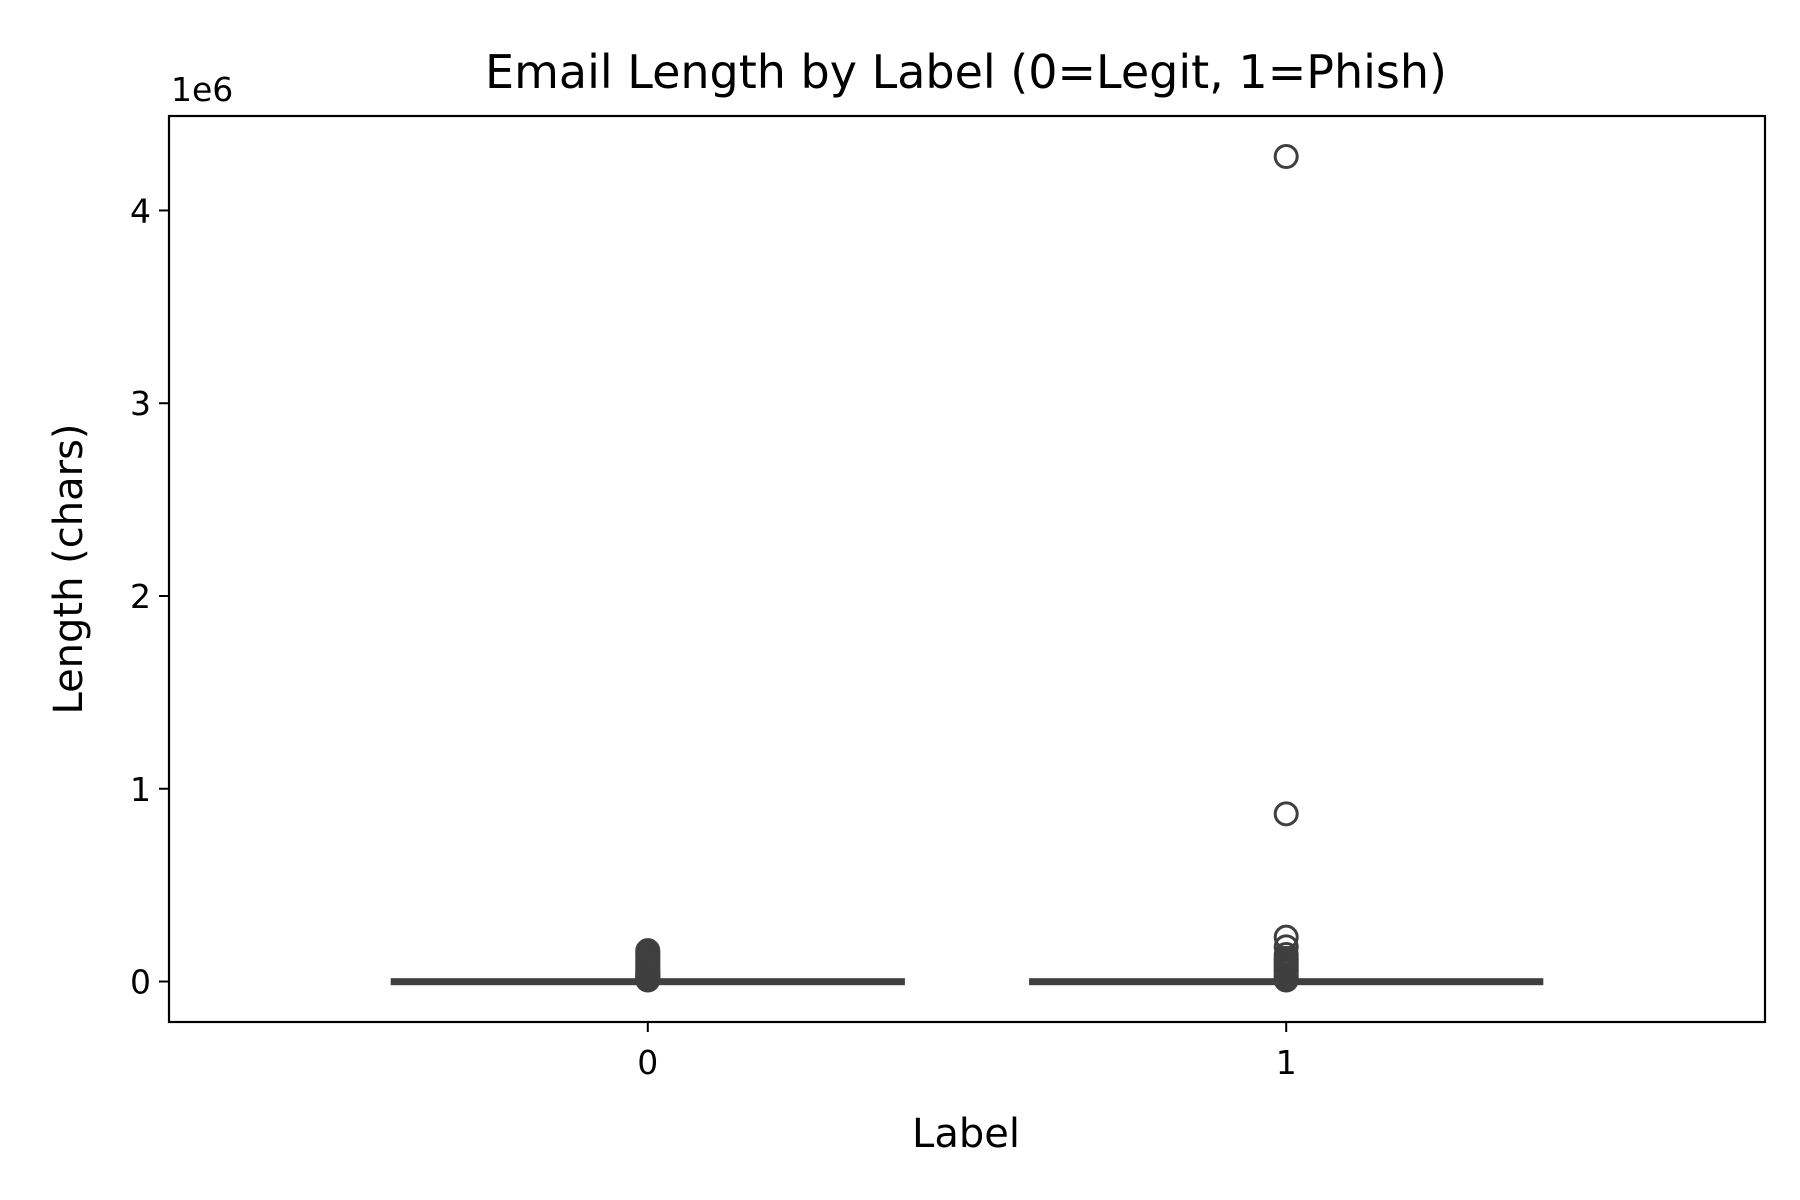 The image size is (1800, 1200). I want to click on y-tick-label: 4, so click(140, 210).